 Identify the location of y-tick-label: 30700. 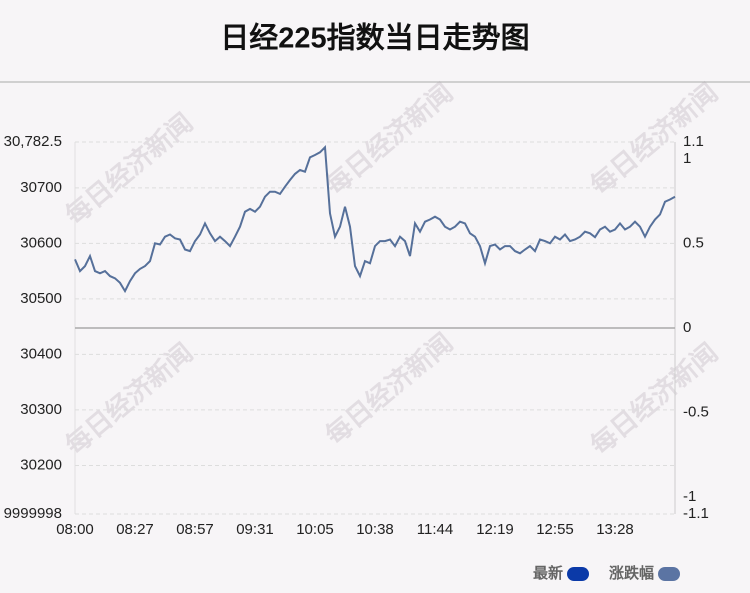
(41, 187).